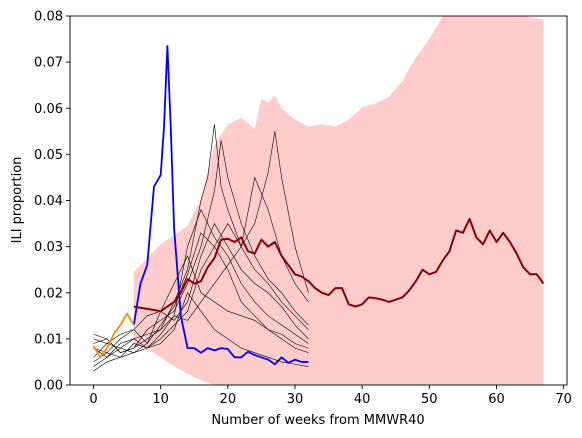  What do you see at coordinates (317, 420) in the screenshot?
I see `x-axis-label: Number of weeks from MMWR40` at bounding box center [317, 420].